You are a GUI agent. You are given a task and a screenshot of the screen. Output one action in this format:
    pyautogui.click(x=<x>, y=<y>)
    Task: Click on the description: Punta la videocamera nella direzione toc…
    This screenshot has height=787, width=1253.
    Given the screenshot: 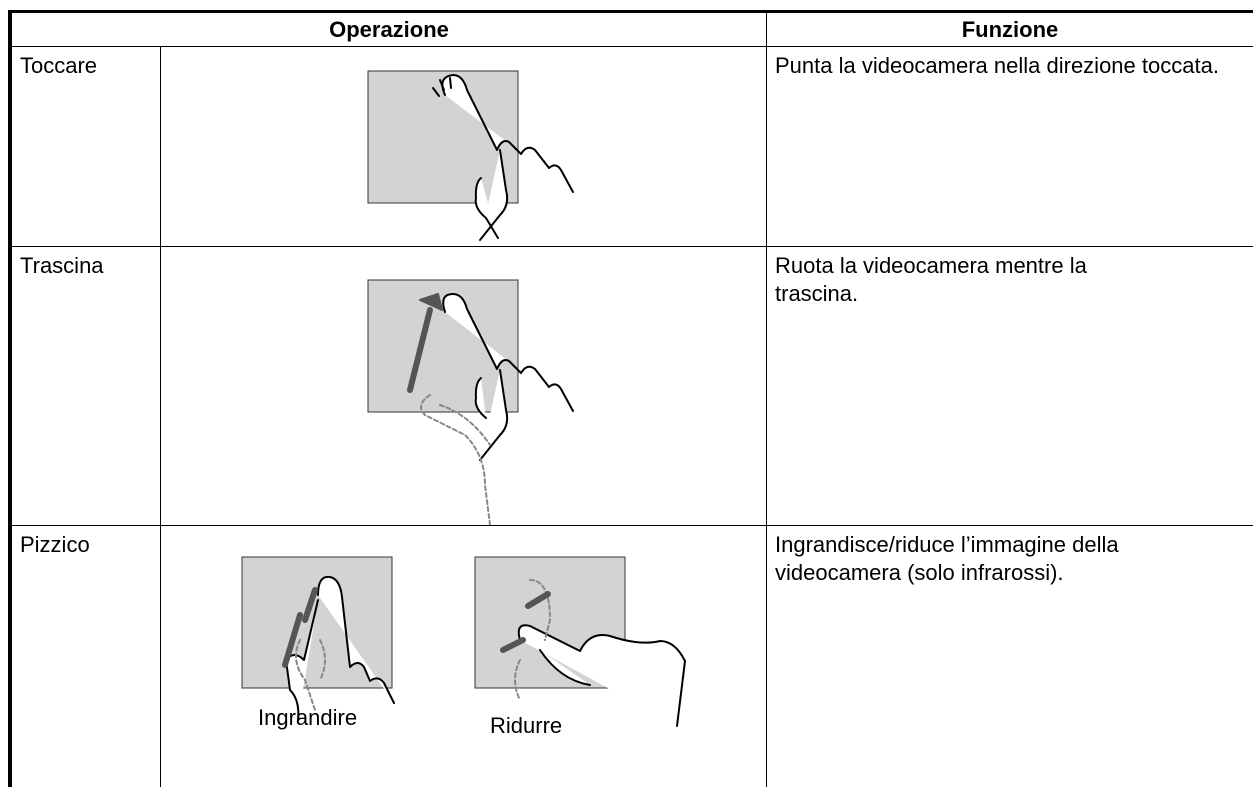 What is the action you would take?
    pyautogui.click(x=997, y=65)
    